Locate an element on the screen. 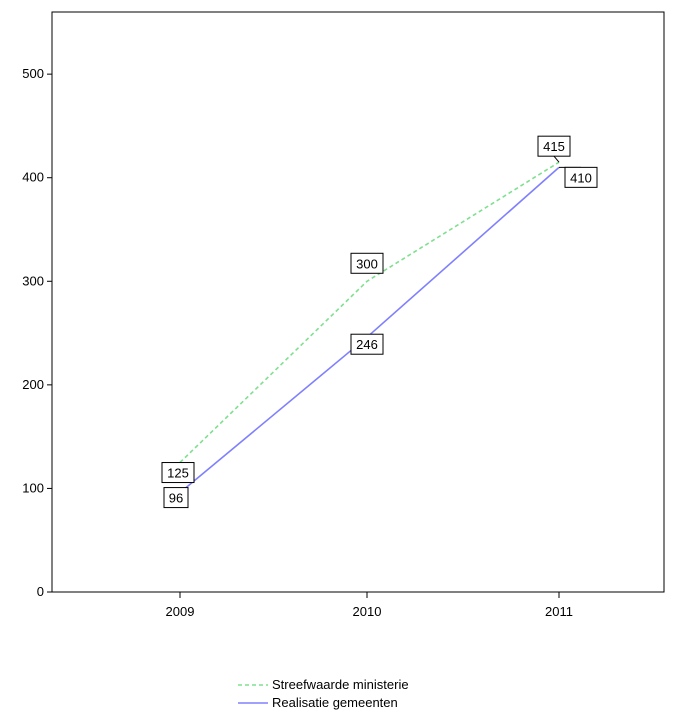  y-tick-label: 300 is located at coordinates (33, 280).